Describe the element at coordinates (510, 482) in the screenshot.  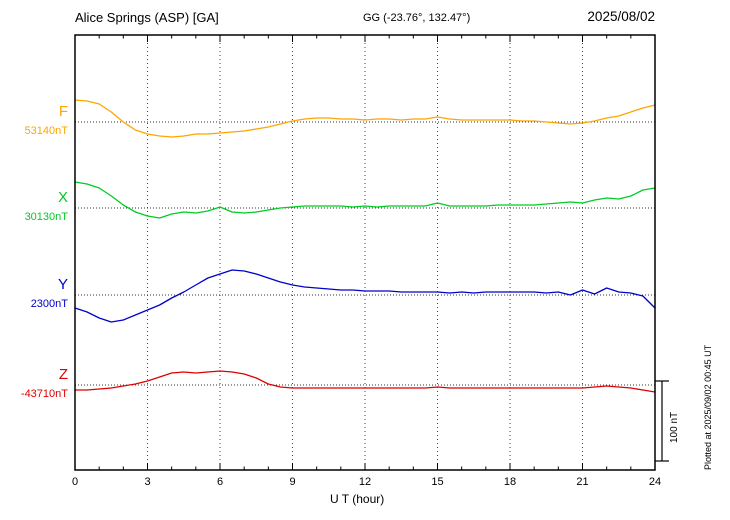
I see `x-tick-label: 18` at that location.